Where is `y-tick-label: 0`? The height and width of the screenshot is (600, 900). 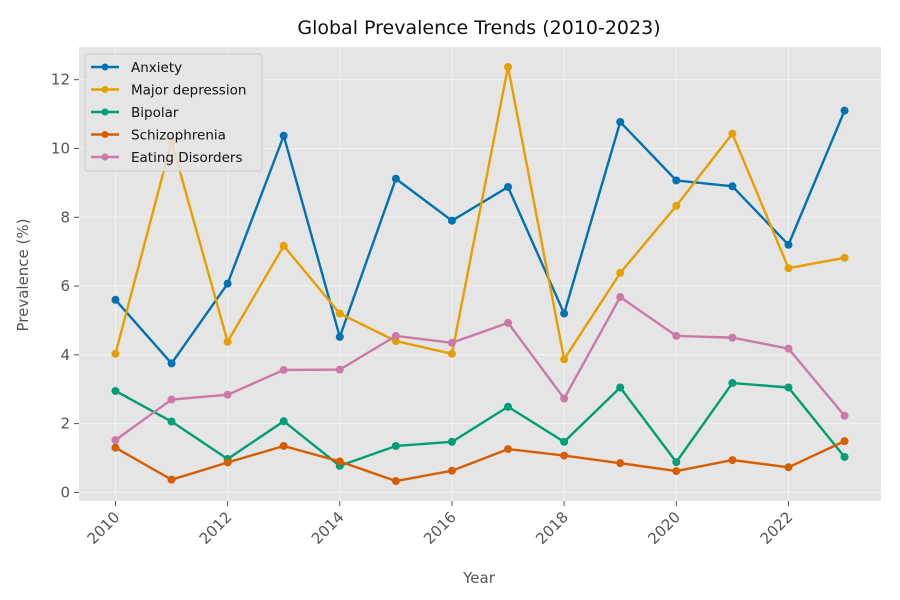
y-tick-label: 0 is located at coordinates (65, 492).